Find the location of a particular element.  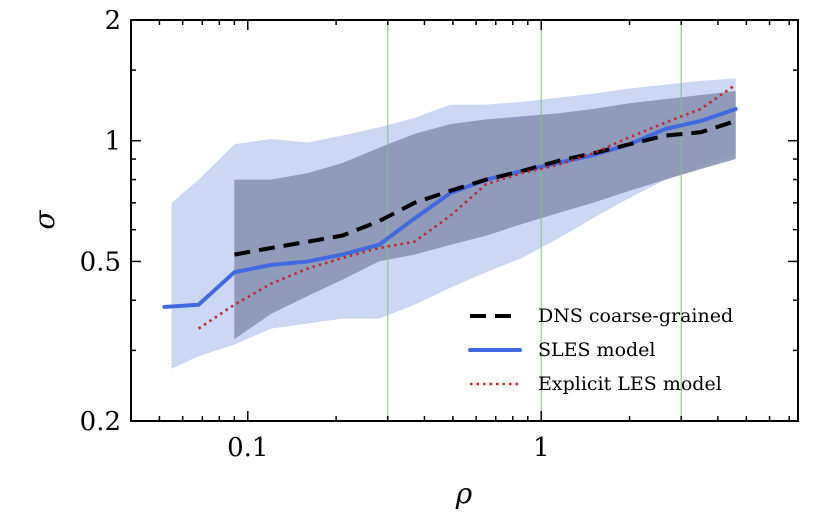

y-axis-label: σ is located at coordinates (44, 220).